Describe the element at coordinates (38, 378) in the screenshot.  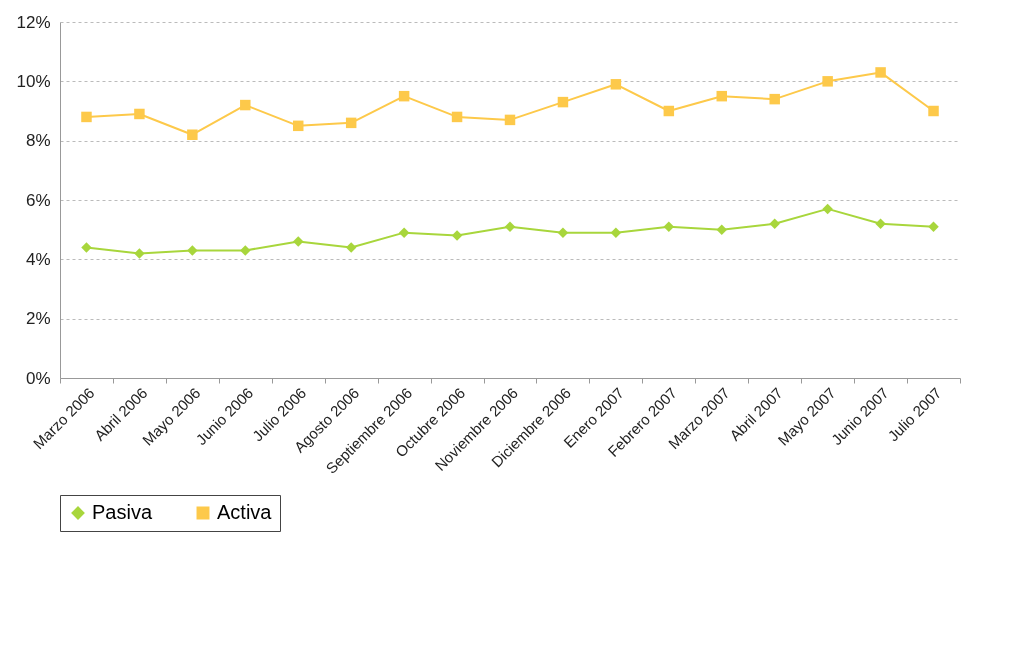
I see `y-tick-label: 0%` at that location.